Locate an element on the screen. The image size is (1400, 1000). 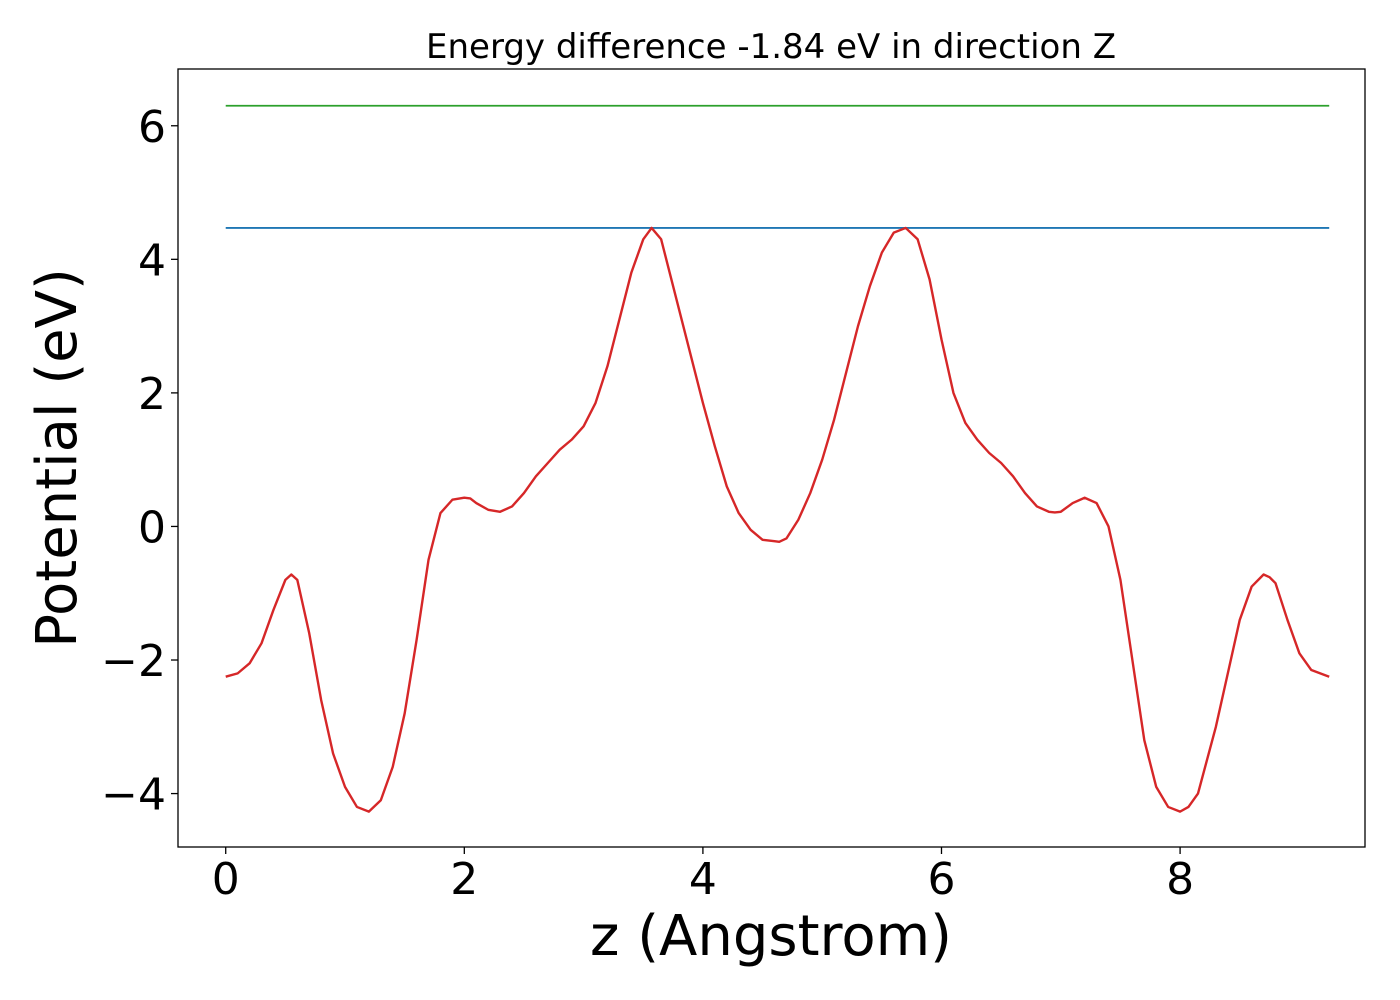
y-tick-label: −4 is located at coordinates (133, 795).